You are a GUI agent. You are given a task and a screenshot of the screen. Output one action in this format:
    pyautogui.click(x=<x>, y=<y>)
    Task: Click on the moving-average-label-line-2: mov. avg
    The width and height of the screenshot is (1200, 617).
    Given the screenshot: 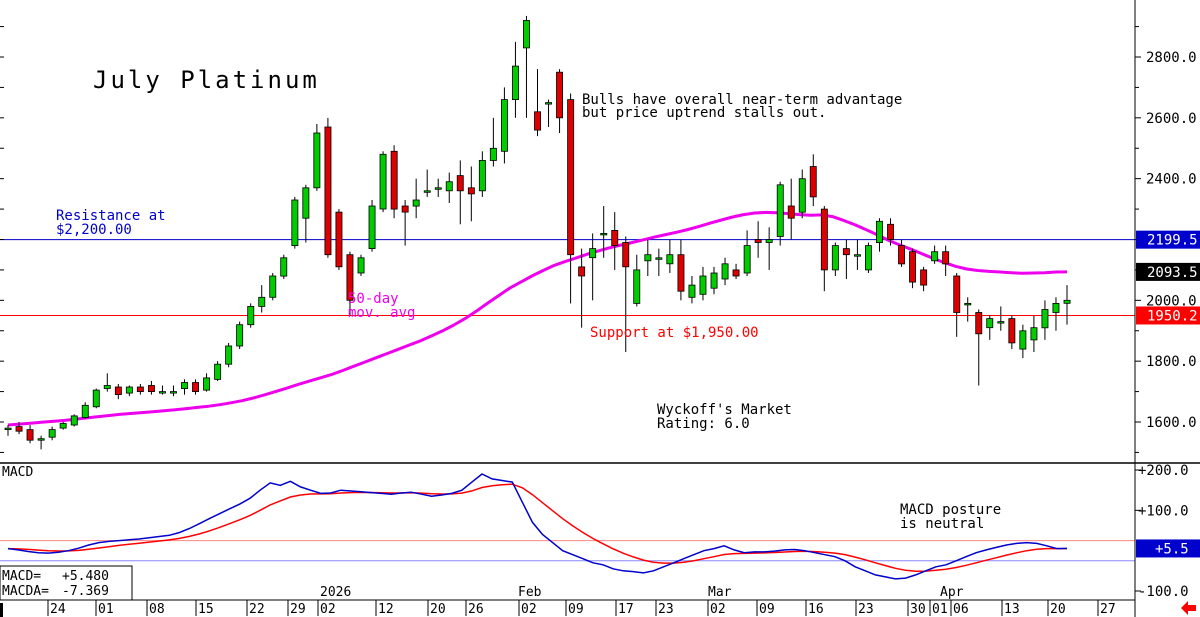 What is the action you would take?
    pyautogui.click(x=381, y=313)
    